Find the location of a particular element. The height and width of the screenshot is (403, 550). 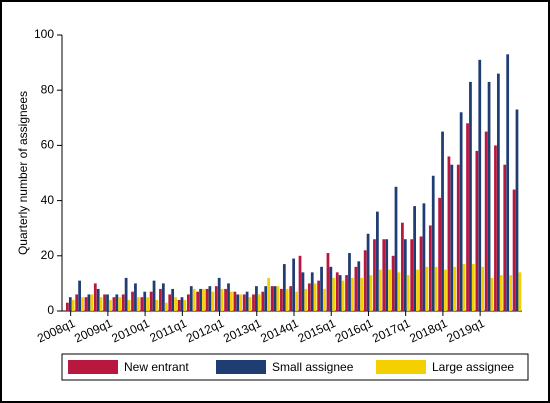

y-tick-label: 60 is located at coordinates (48, 145).